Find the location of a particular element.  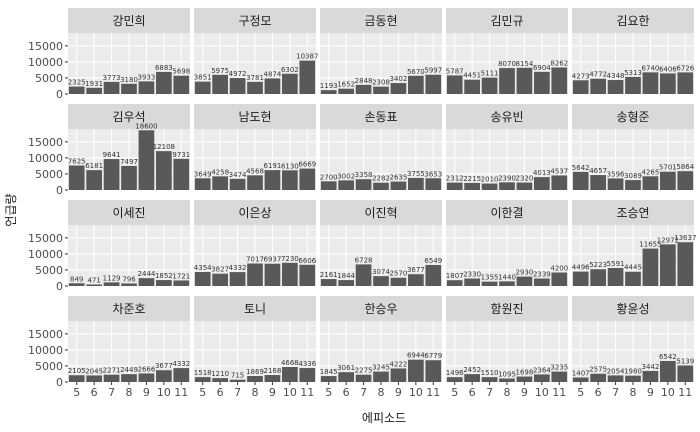

data-label: 4657 is located at coordinates (598, 171).